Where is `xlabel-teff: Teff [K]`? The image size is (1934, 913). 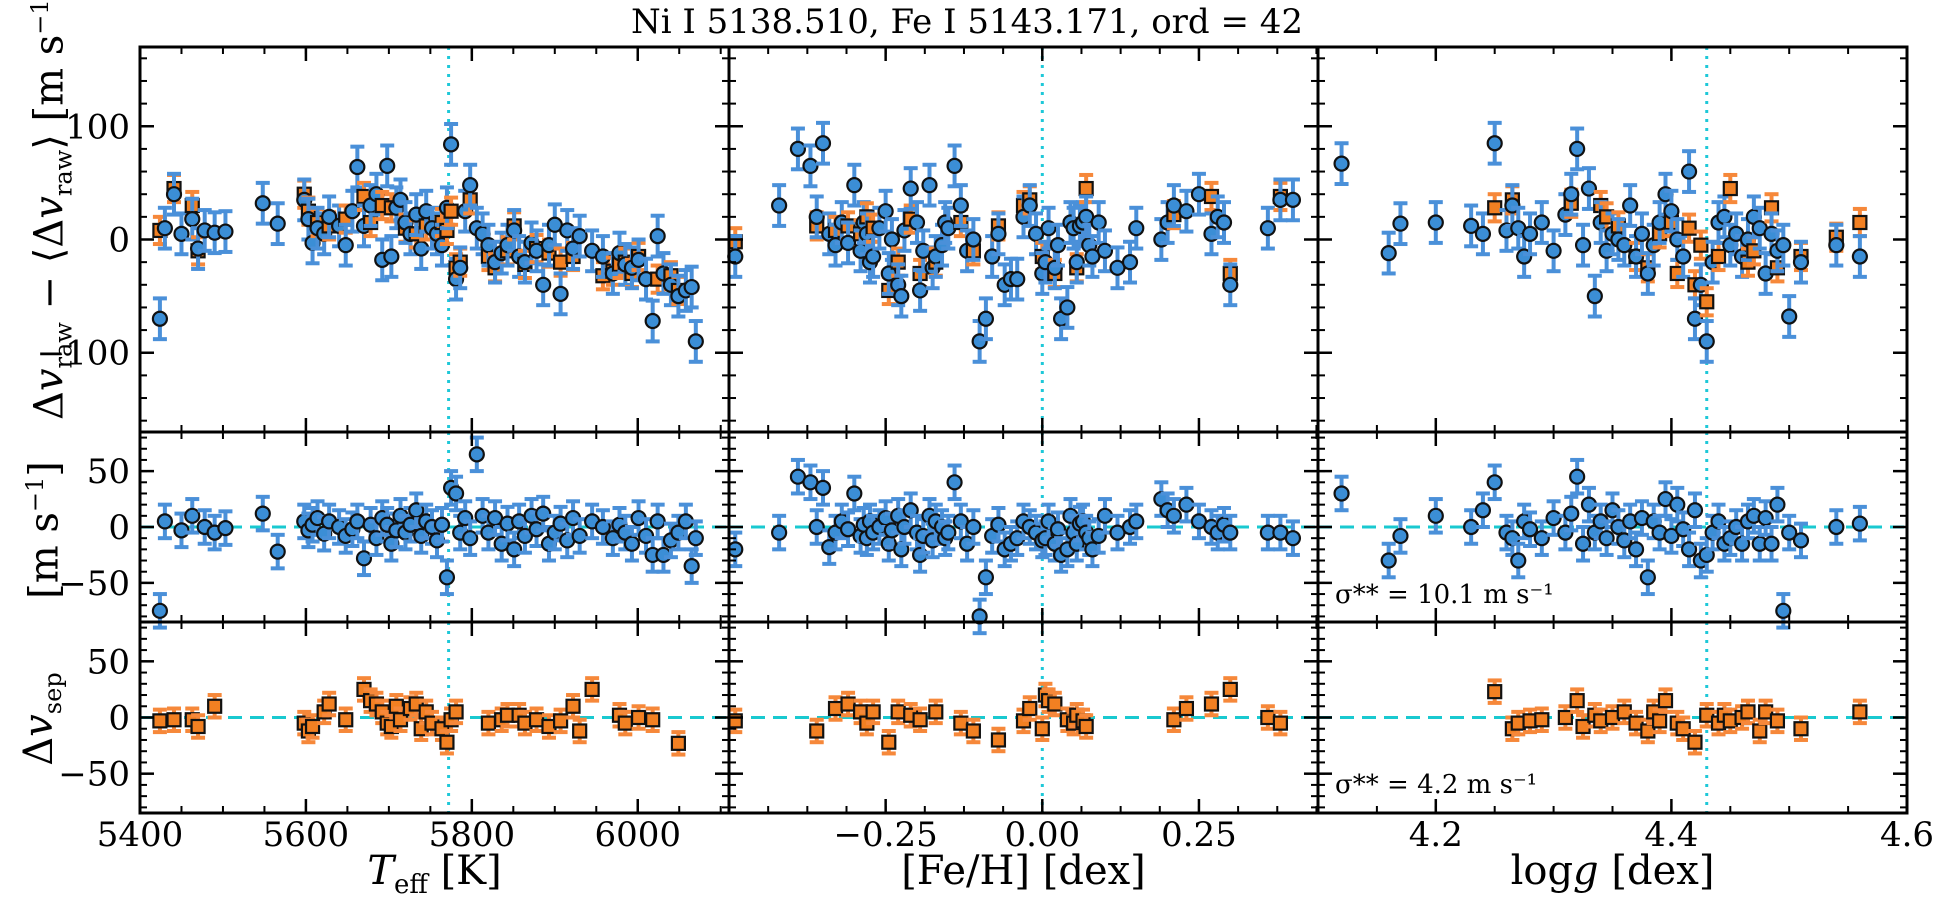 xlabel-teff: Teff [K] is located at coordinates (434, 874).